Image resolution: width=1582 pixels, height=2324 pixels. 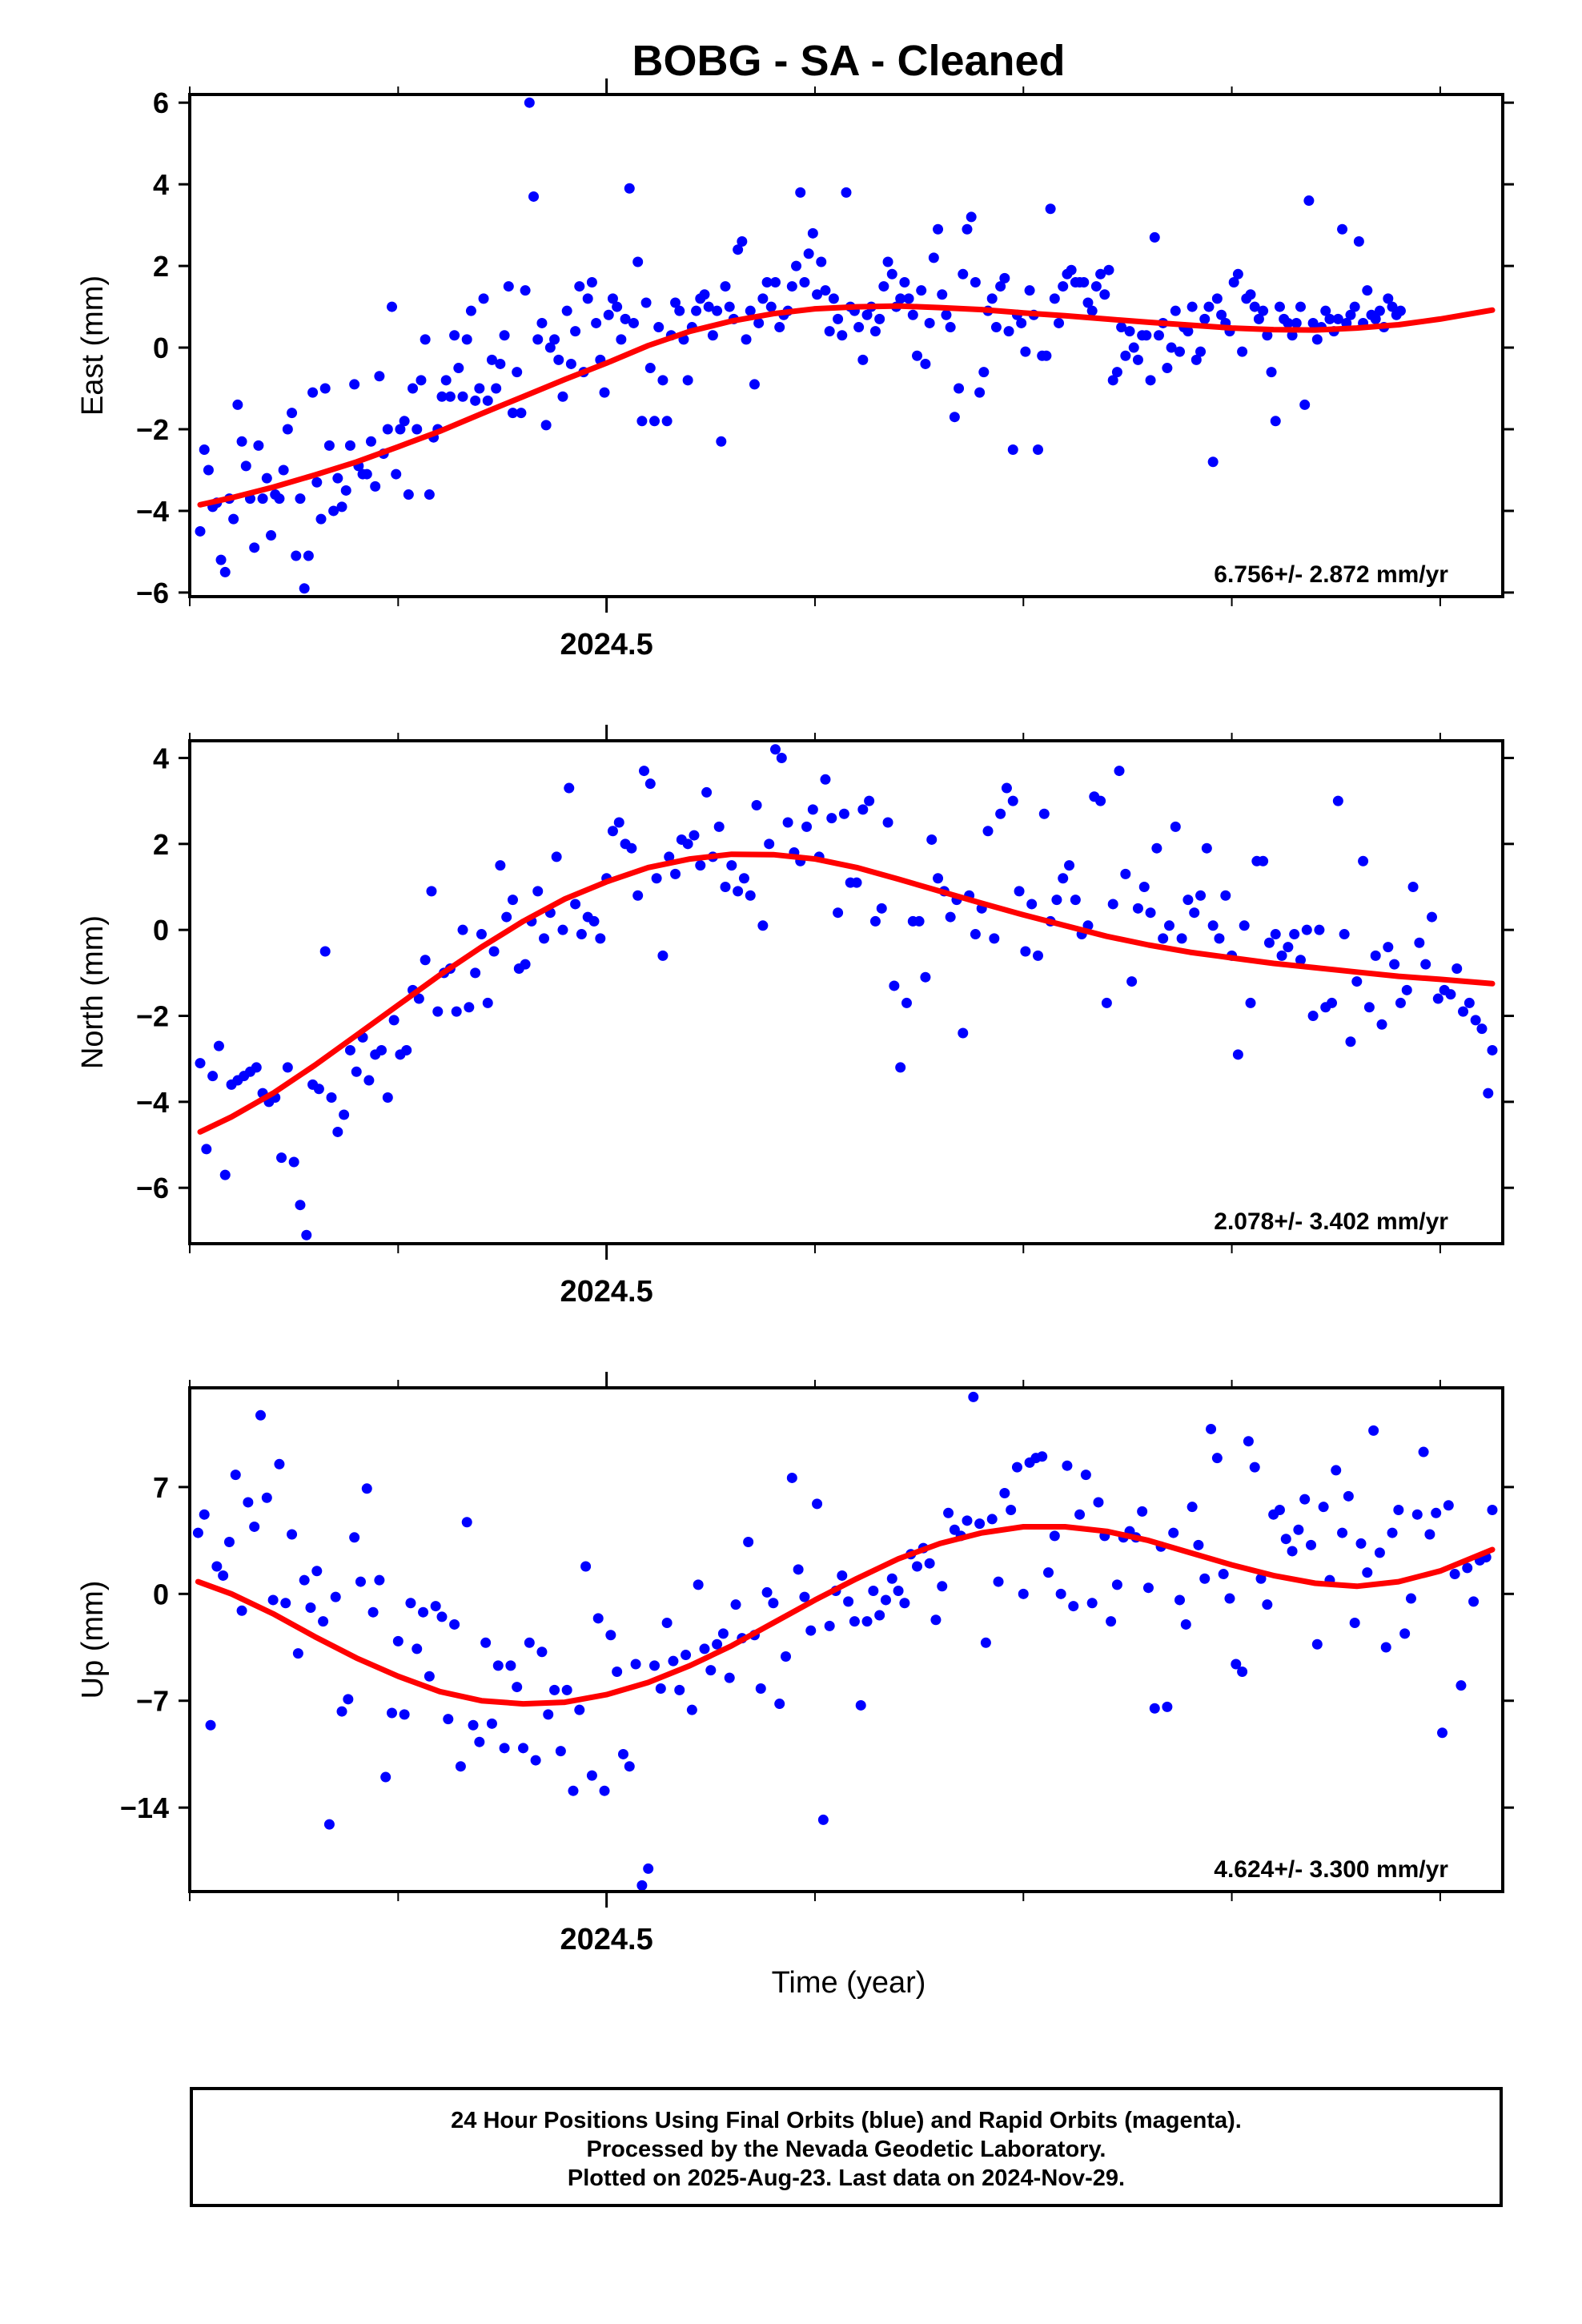 I want to click on rate-annotation: 6.756+/- 2.872 mm/yr, so click(x=1331, y=574).